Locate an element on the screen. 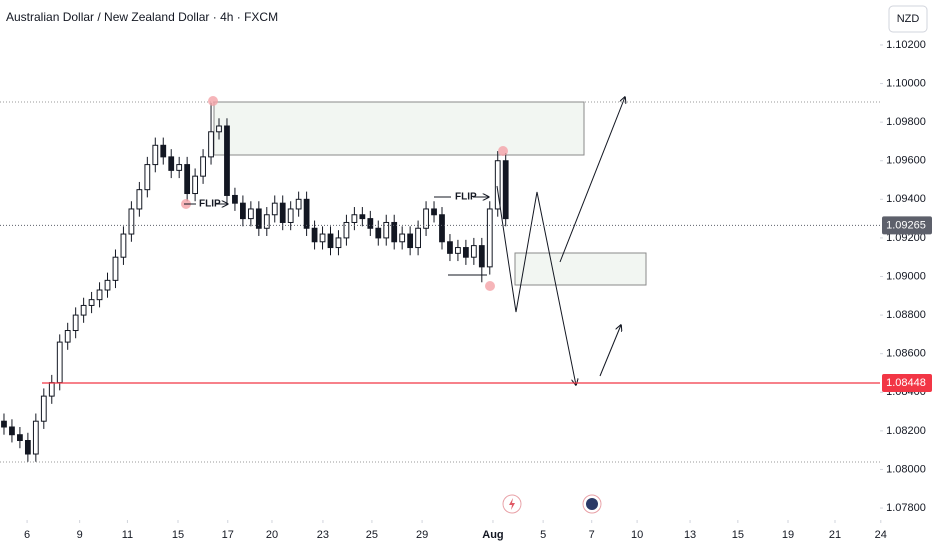 The width and height of the screenshot is (932, 550). x-tick-label: 29 is located at coordinates (422, 535).